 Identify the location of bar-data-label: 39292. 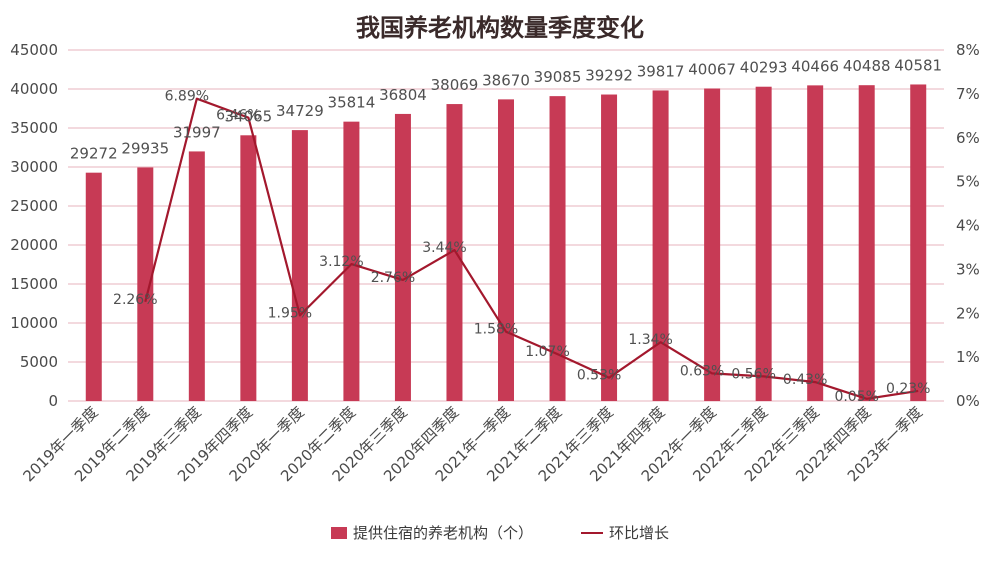
(609, 76).